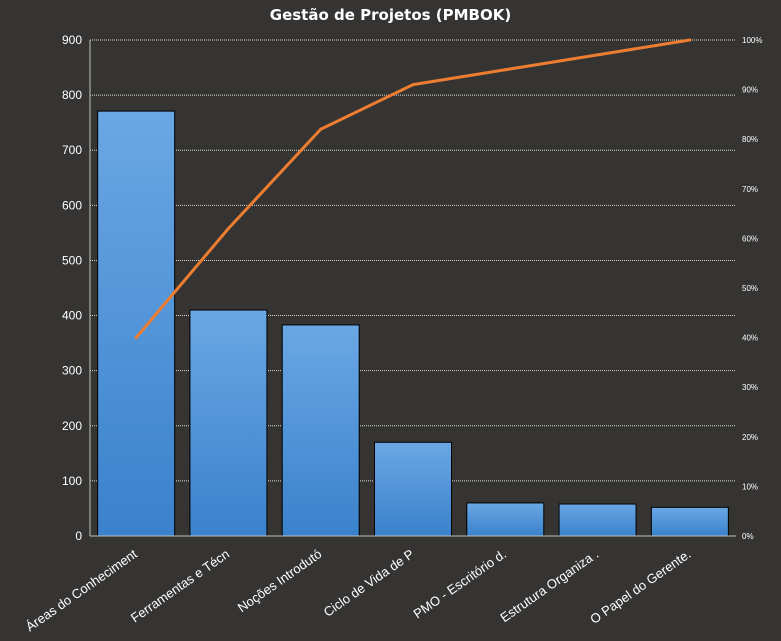  I want to click on y2-tick-label: 90%, so click(750, 90).